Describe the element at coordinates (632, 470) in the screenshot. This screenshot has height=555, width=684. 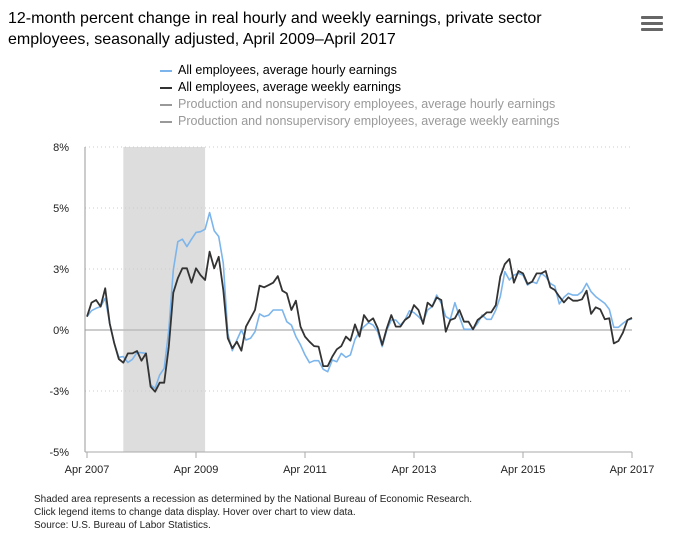
I see `x-tick-label: Apr 2017` at that location.